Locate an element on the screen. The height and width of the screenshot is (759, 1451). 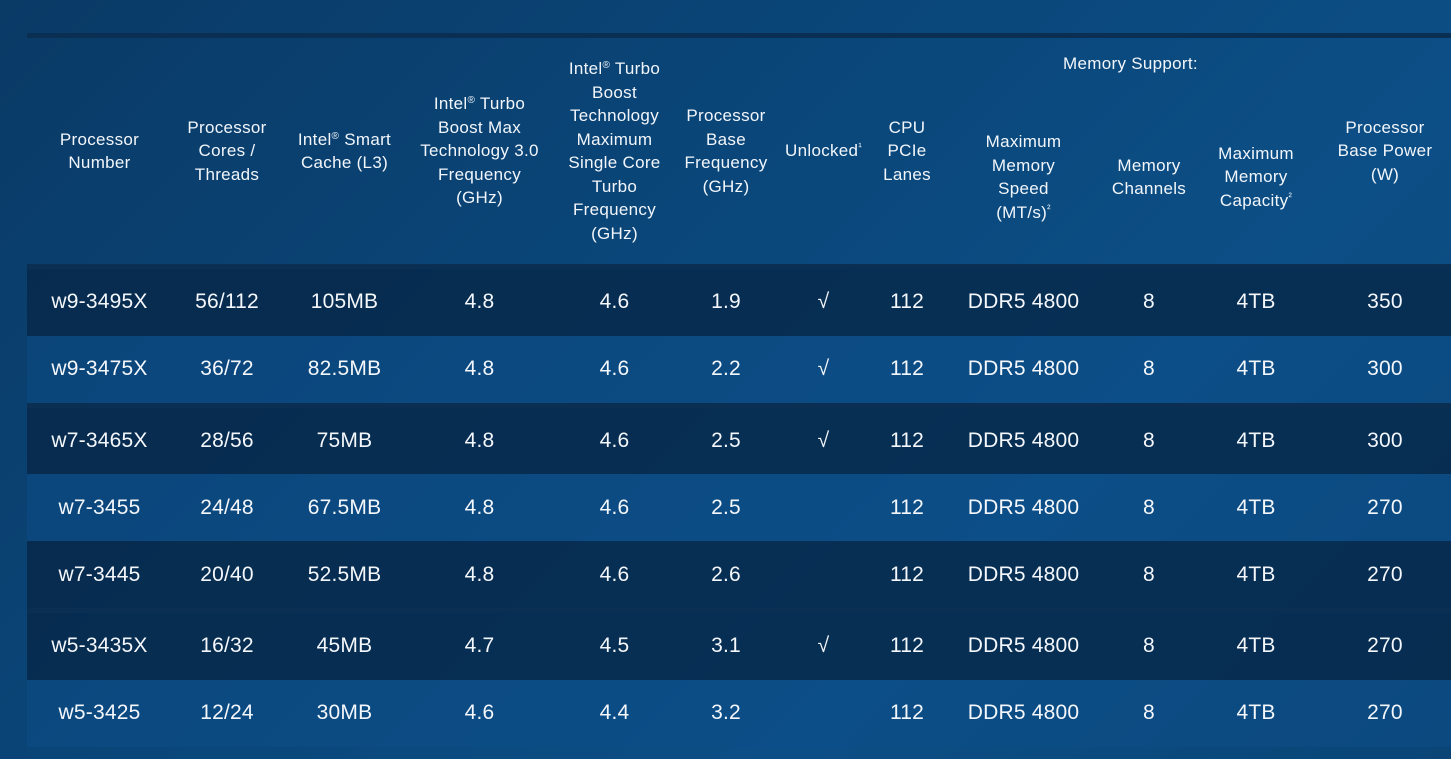
cell-base_power: 350 is located at coordinates (1385, 302).